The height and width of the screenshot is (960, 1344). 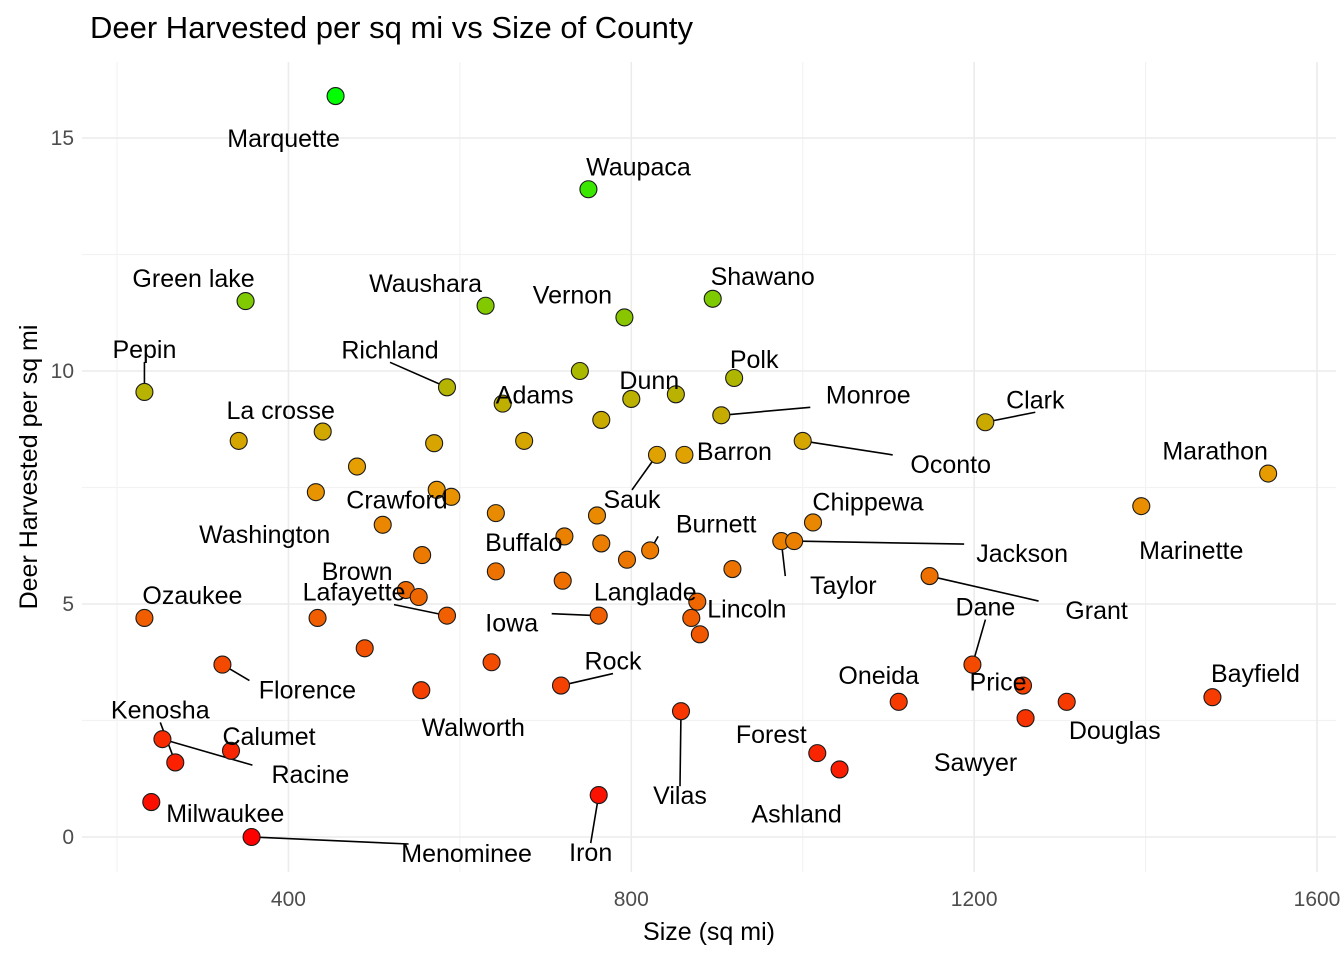 What do you see at coordinates (974, 899) in the screenshot?
I see `x-tick-label: 1200` at bounding box center [974, 899].